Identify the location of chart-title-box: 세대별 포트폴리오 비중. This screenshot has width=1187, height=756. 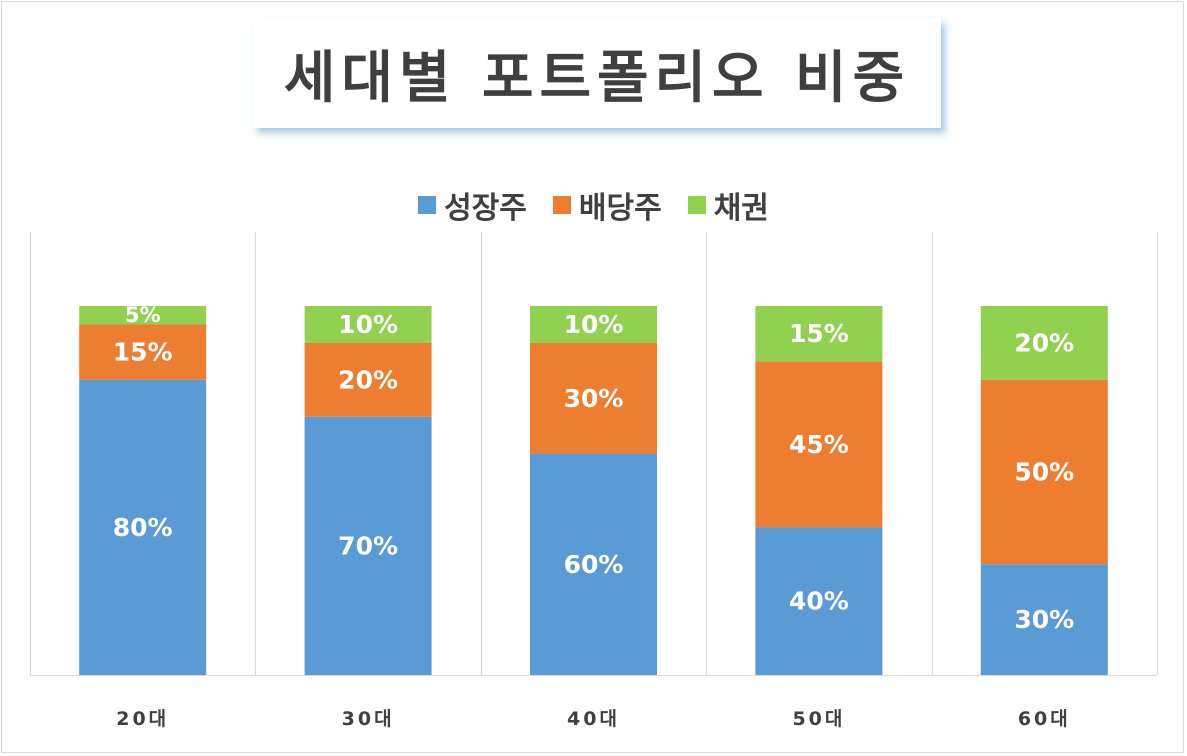
(597, 73).